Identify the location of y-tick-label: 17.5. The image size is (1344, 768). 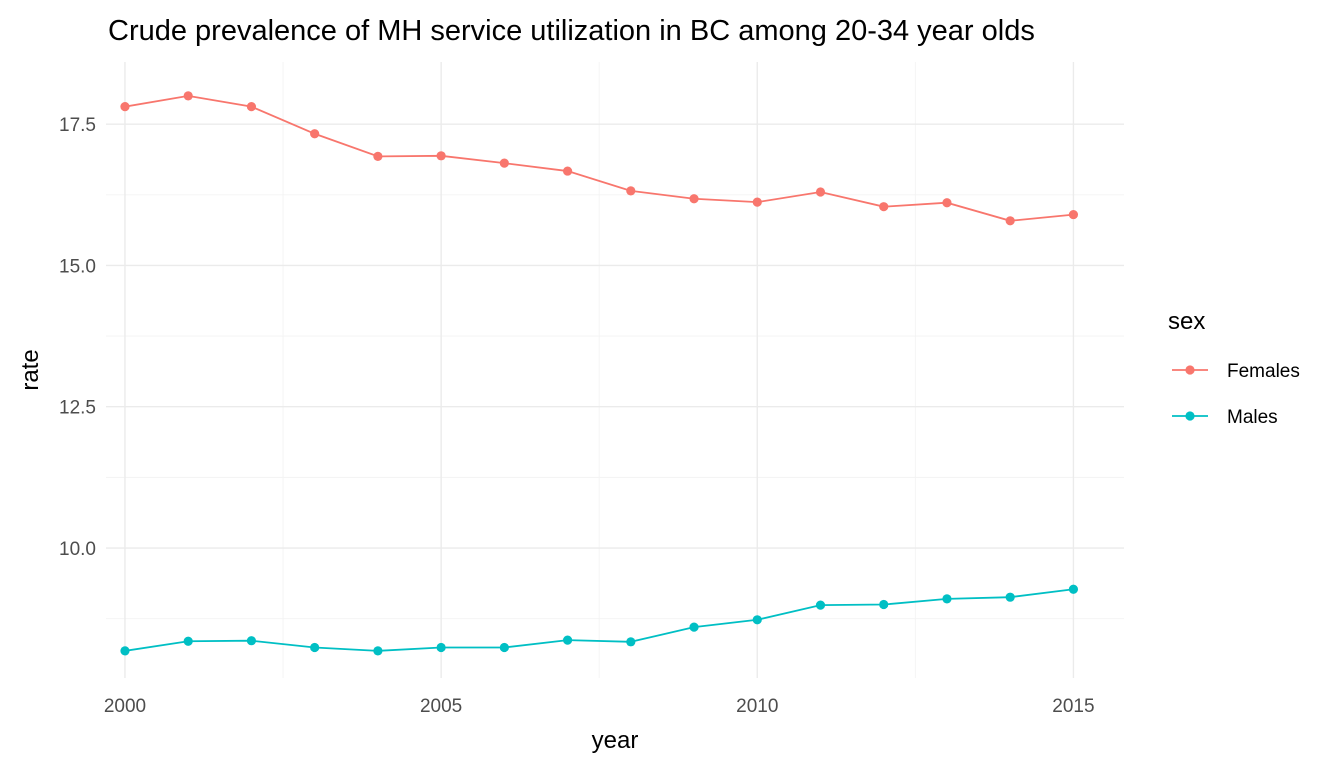
(77, 125).